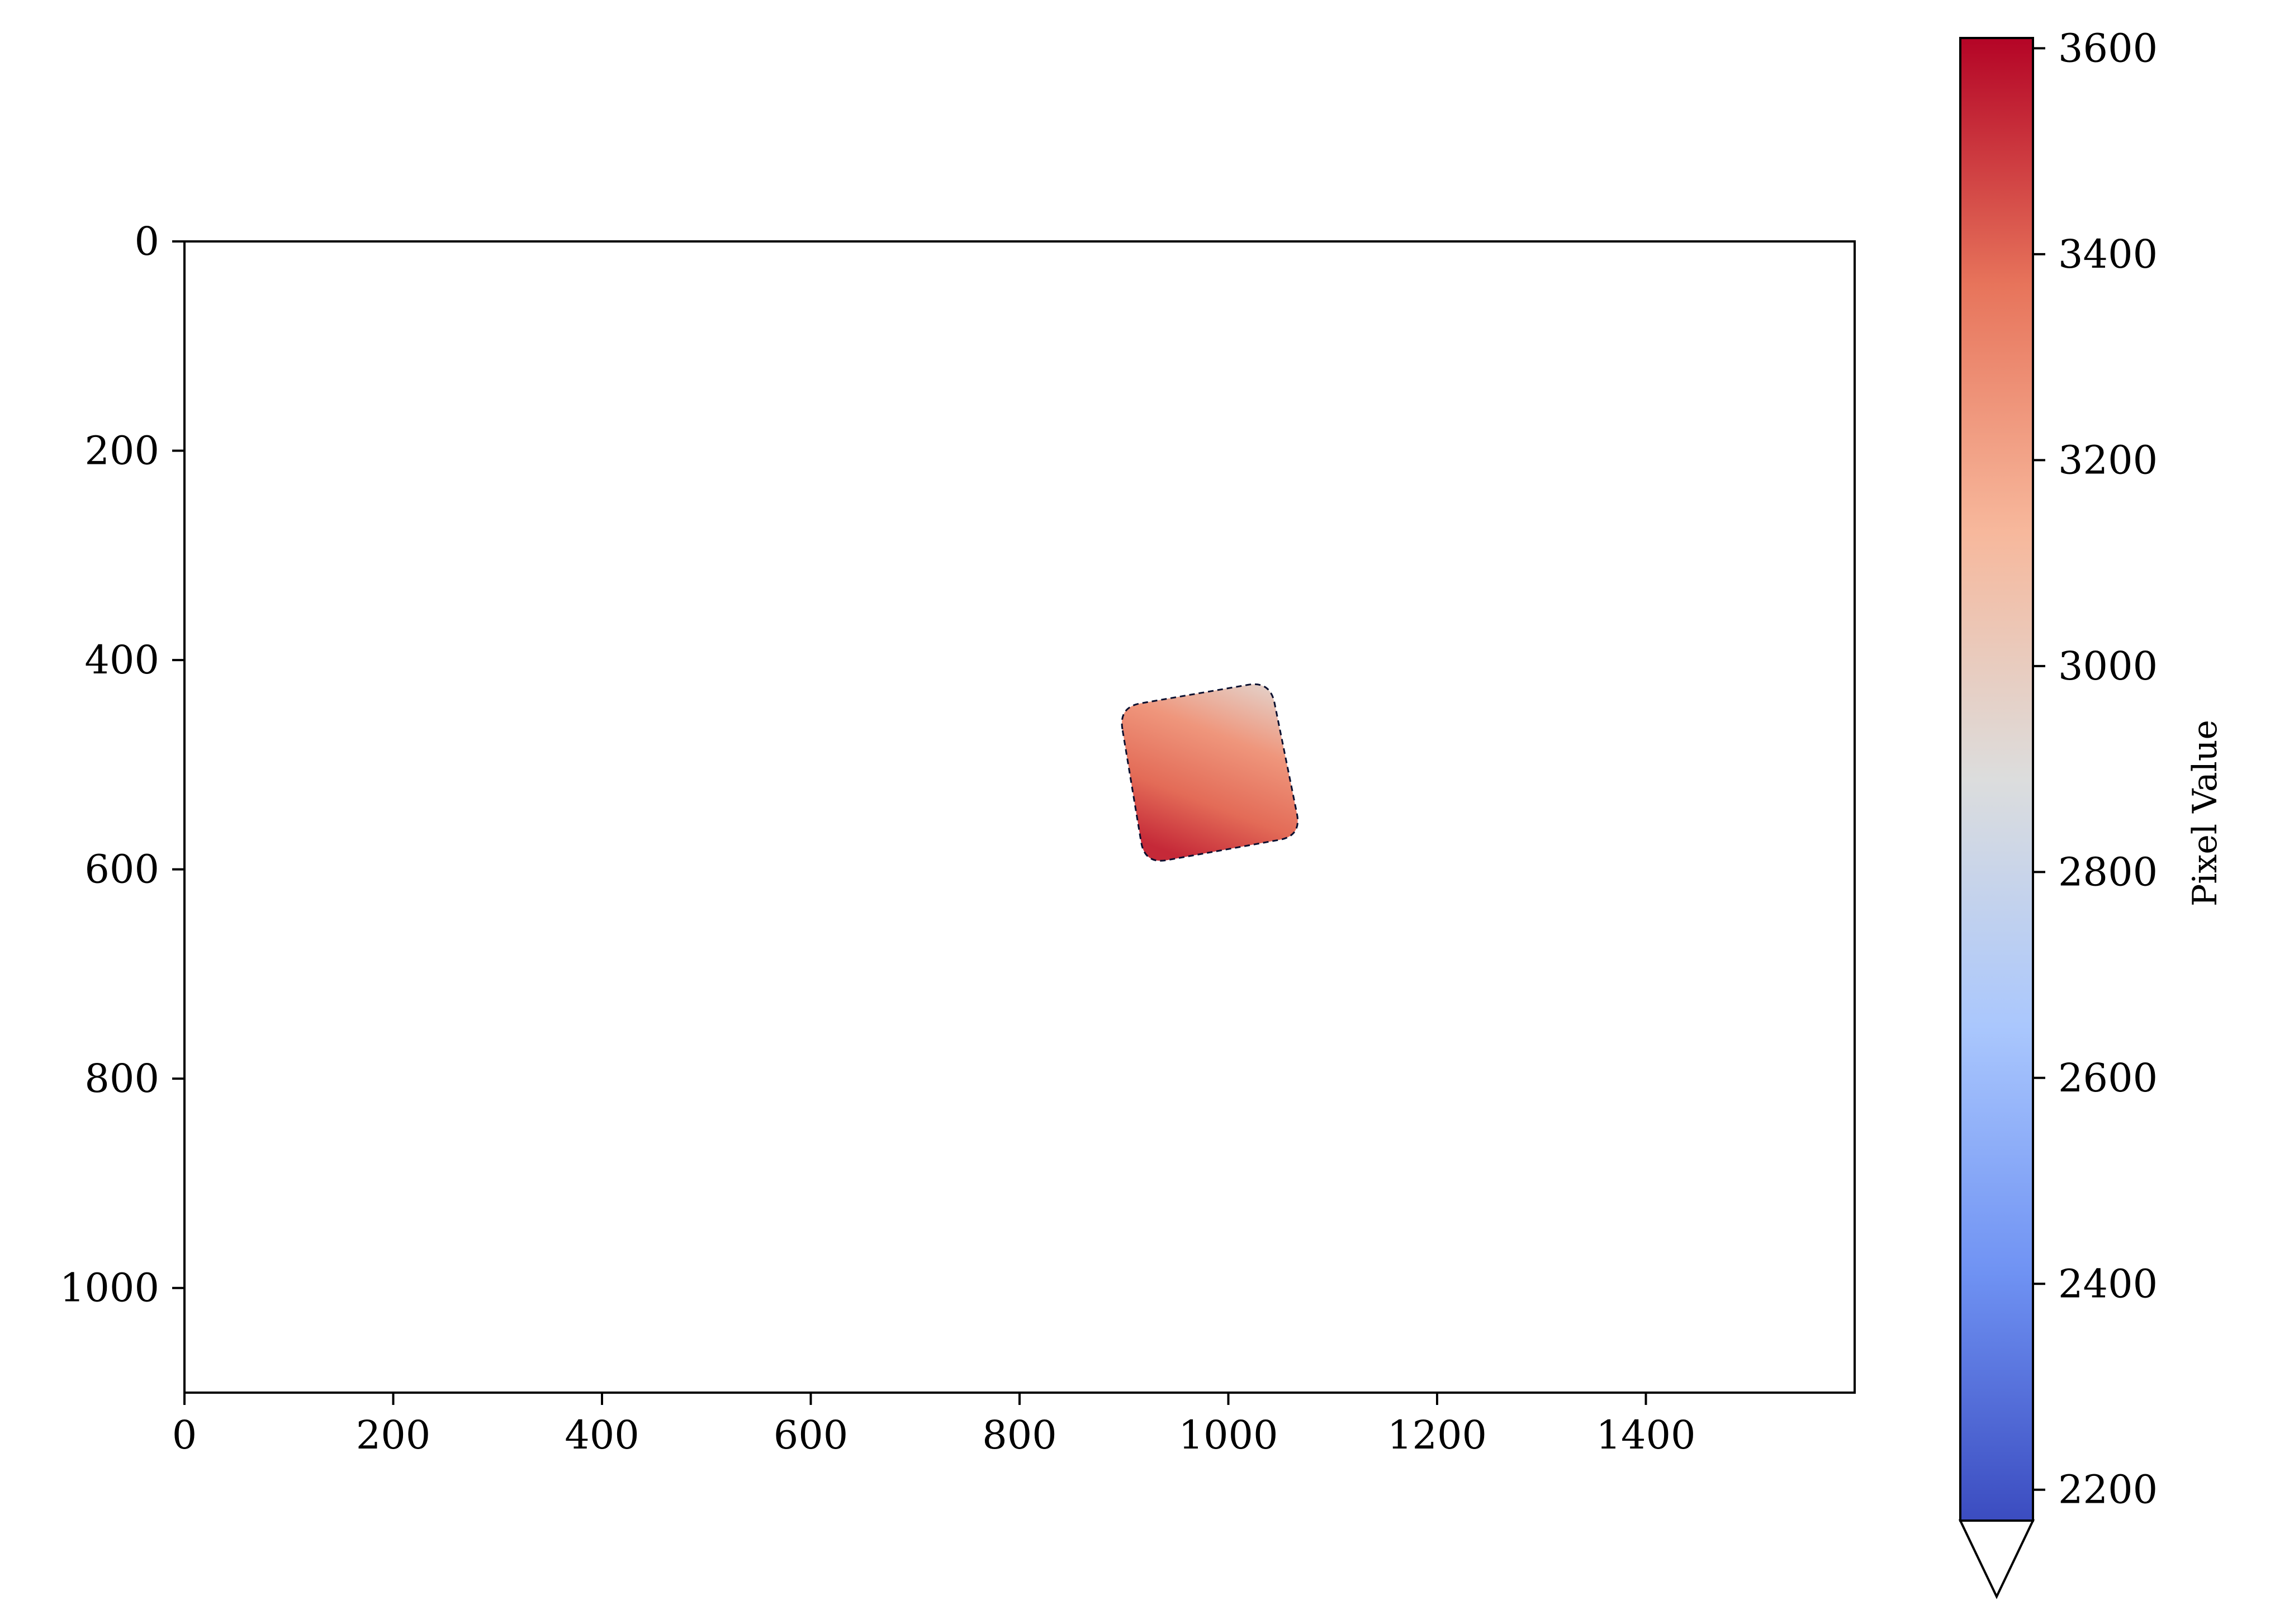 The image size is (2275, 1624). I want to click on colorbar-tick-label: 2800, so click(2108, 872).